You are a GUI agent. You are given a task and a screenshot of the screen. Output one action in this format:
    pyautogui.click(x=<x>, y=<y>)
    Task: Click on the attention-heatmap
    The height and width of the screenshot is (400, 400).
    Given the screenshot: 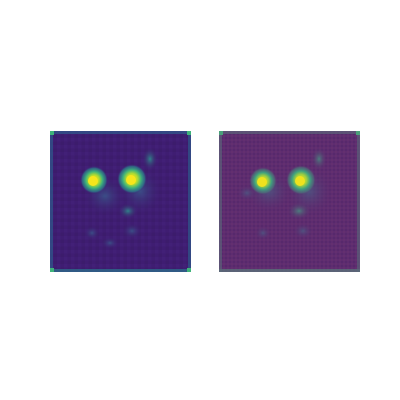 What is the action you would take?
    pyautogui.click(x=120, y=201)
    